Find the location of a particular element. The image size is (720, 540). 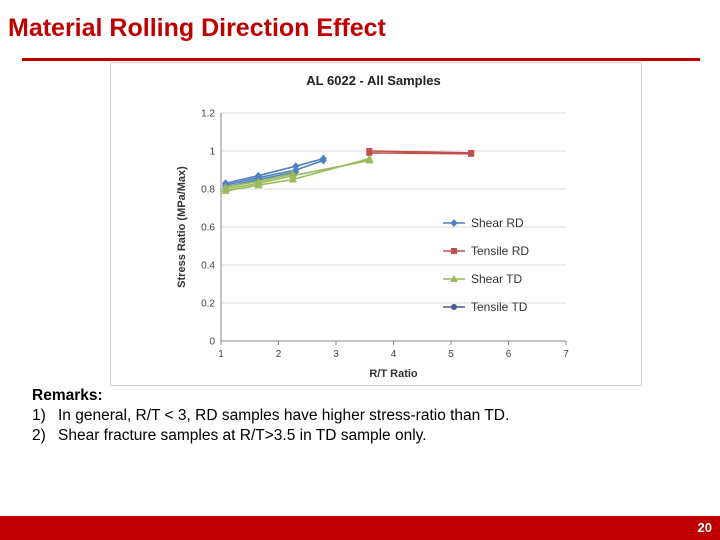

y-tick-label: 0.6 is located at coordinates (208, 228).